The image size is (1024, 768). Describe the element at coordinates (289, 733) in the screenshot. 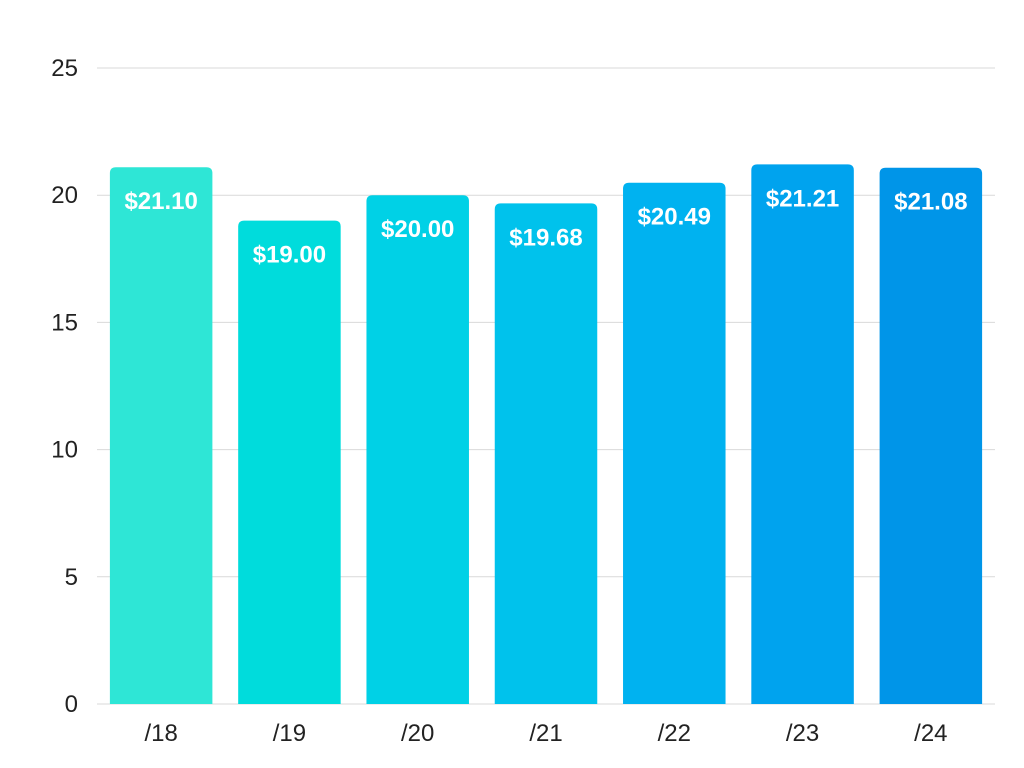

I see `x-tick-label: /19` at that location.